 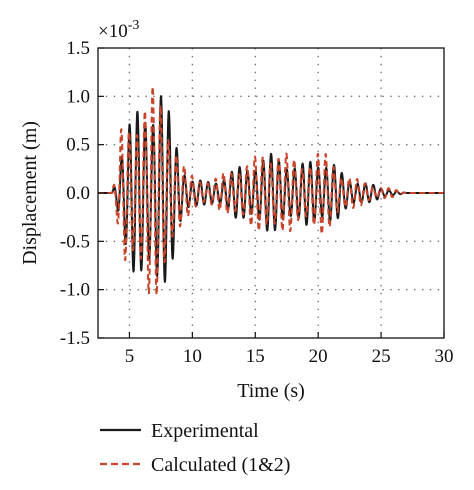 What do you see at coordinates (444, 356) in the screenshot?
I see `x-tick-label: 30` at bounding box center [444, 356].